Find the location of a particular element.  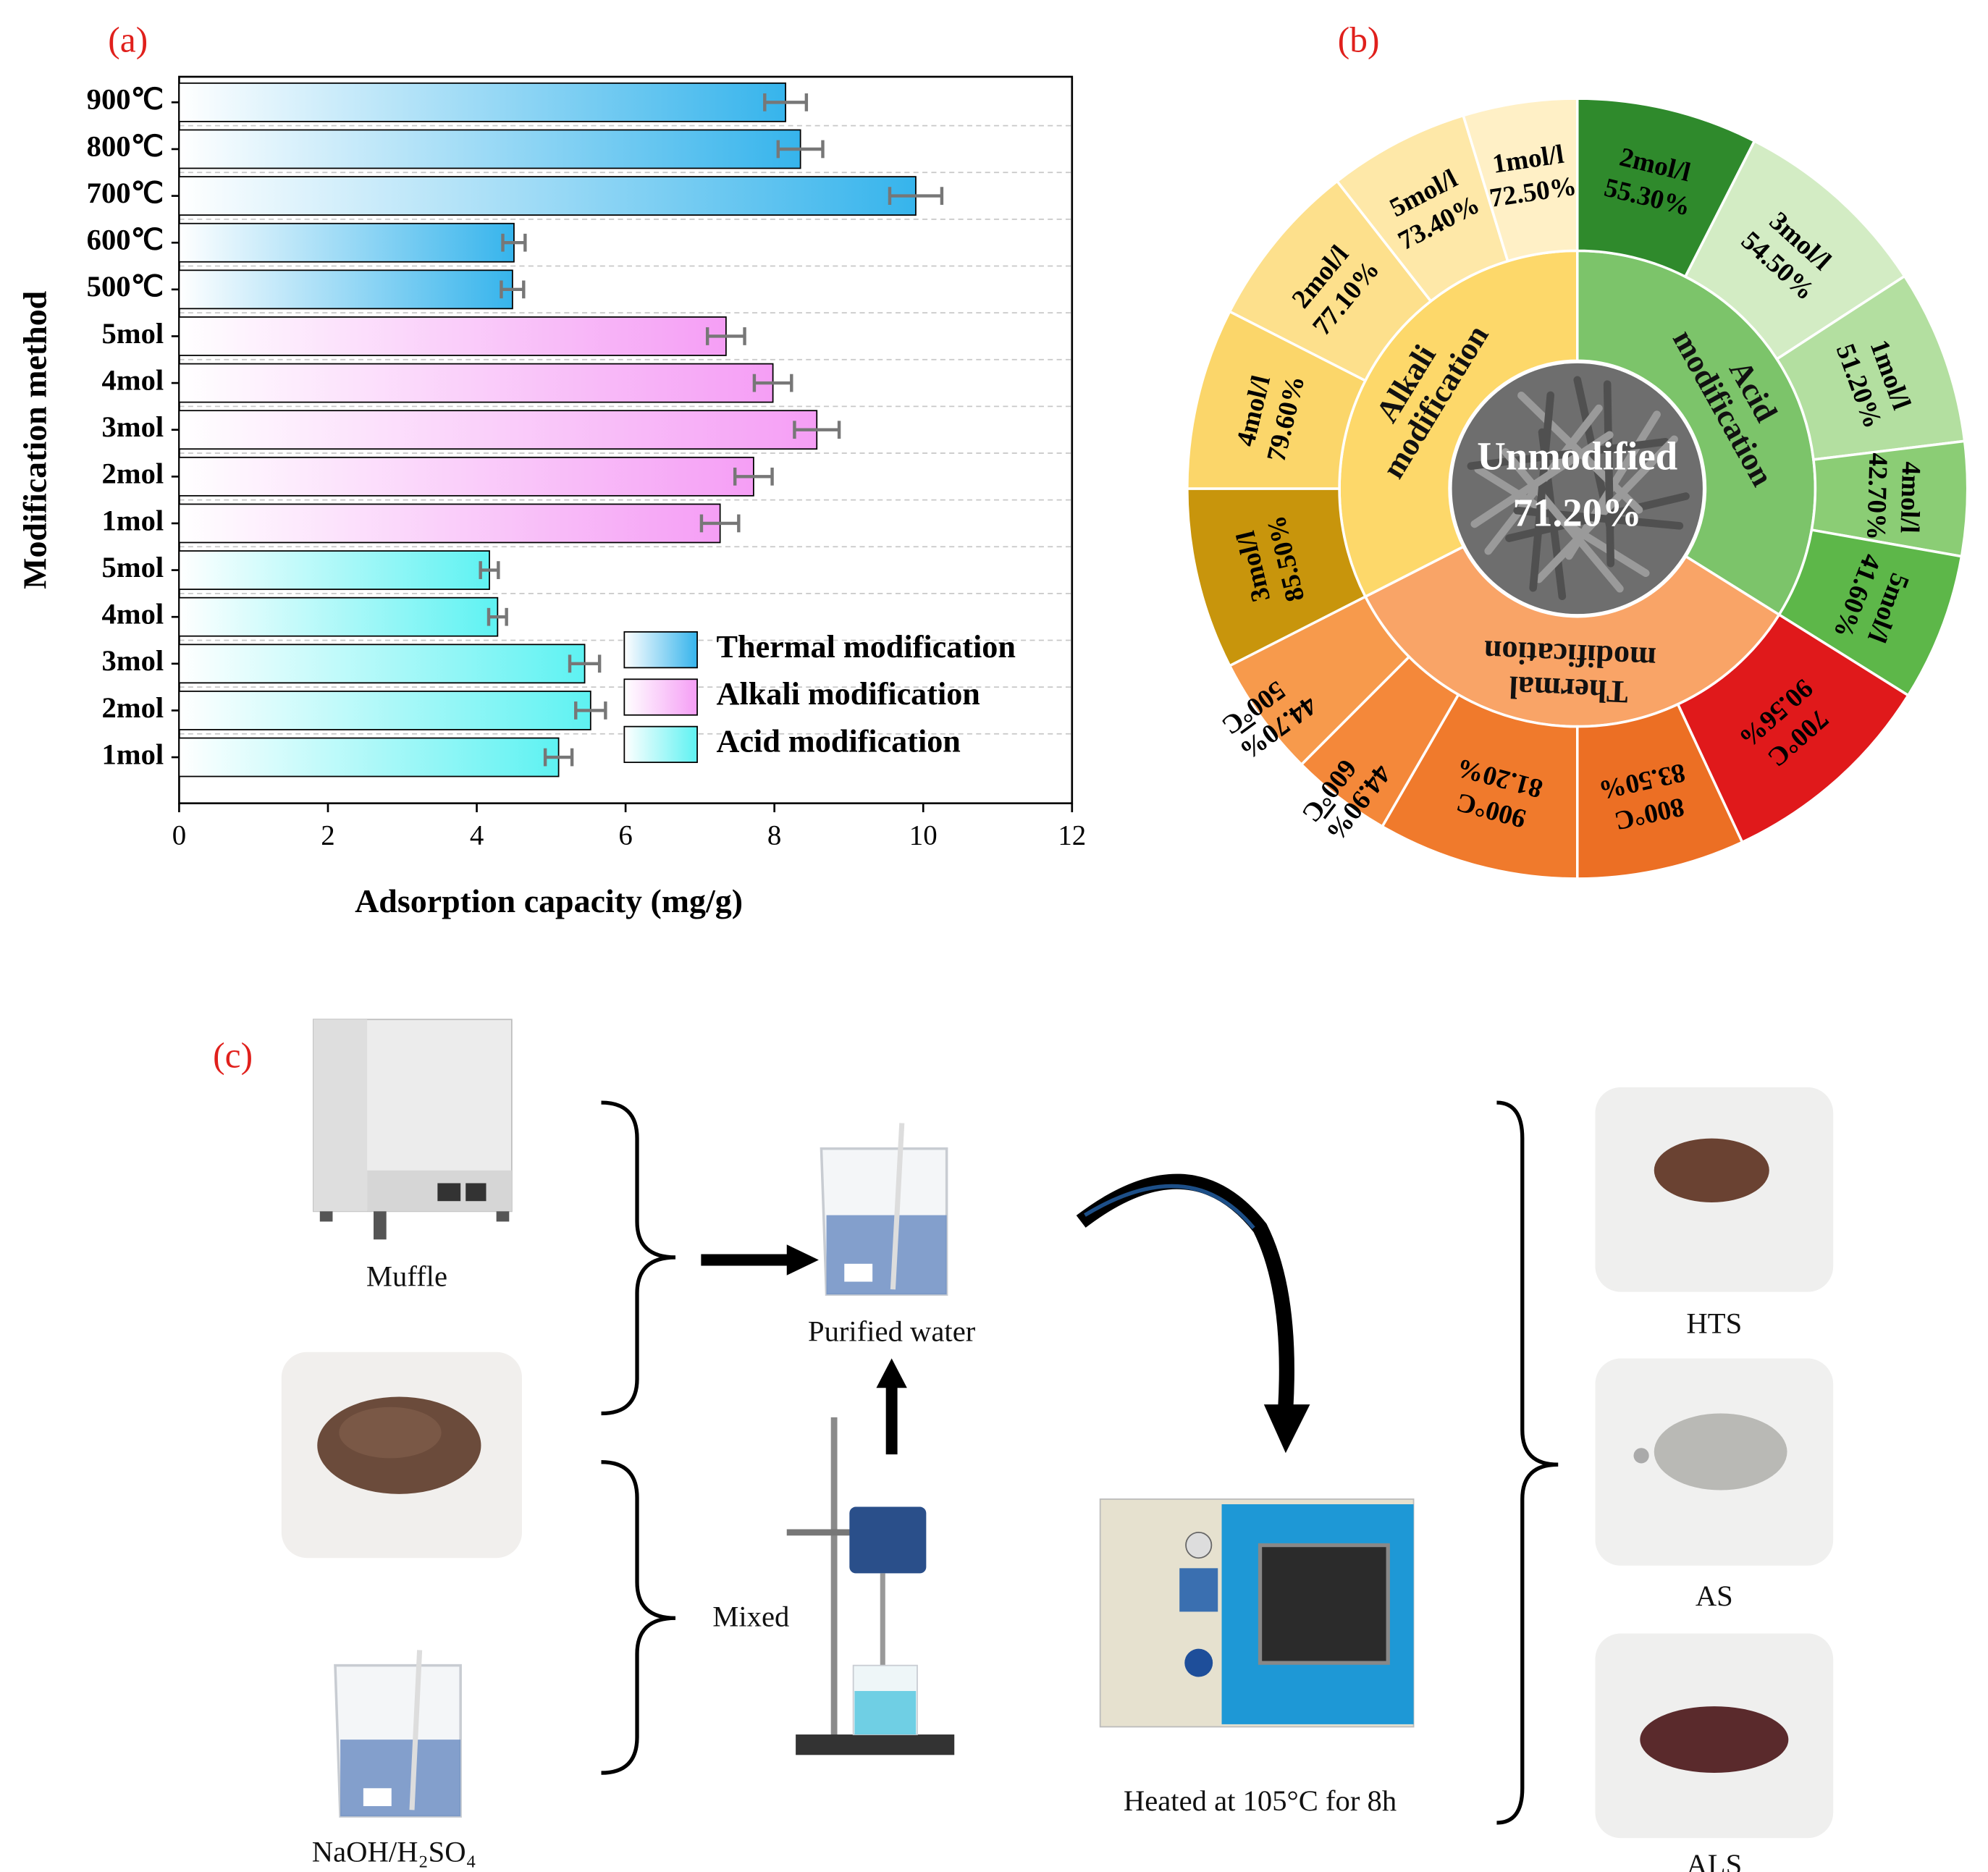

node-label: ALS is located at coordinates (1714, 1860).